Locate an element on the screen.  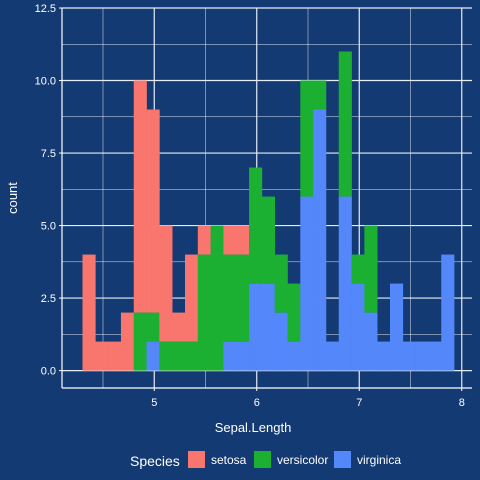
x-tick-label: 8 is located at coordinates (462, 403).